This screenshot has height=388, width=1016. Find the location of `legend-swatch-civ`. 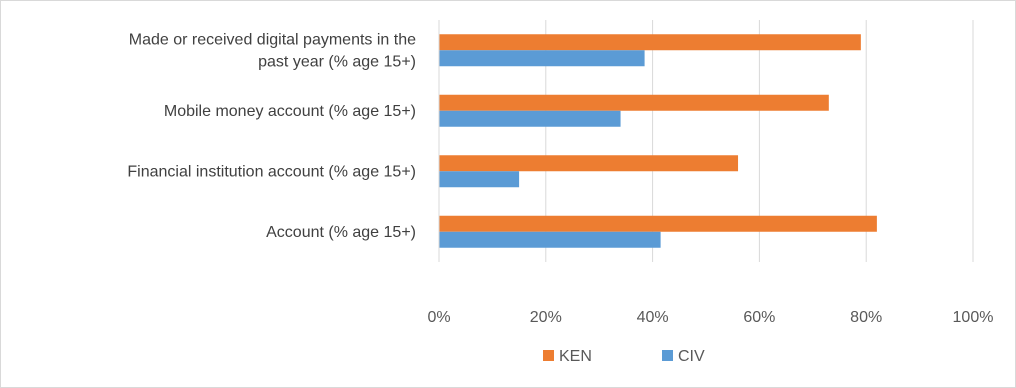

legend-swatch-civ is located at coordinates (667, 355).